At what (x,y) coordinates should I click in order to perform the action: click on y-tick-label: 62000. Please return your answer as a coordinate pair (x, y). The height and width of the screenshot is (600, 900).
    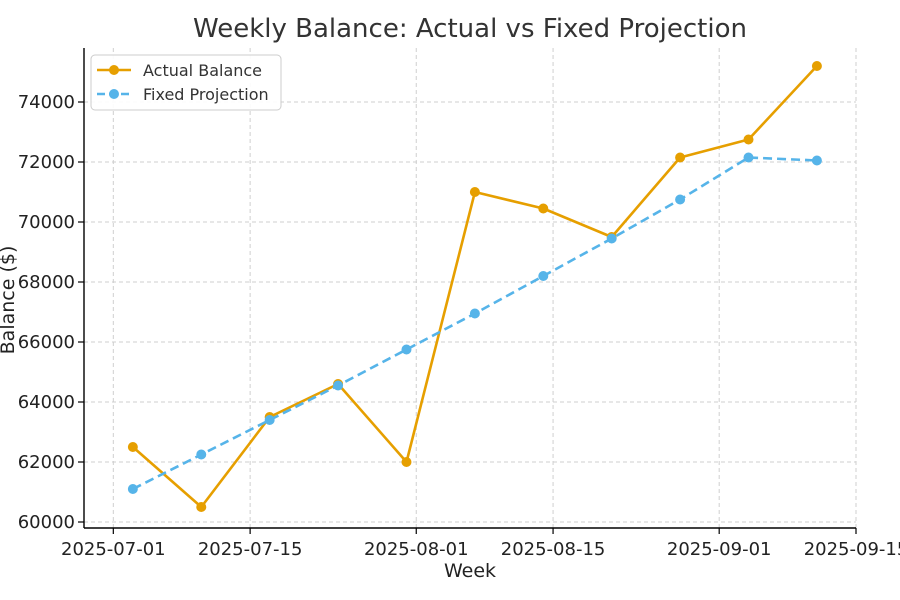
    Looking at the image, I should click on (46, 462).